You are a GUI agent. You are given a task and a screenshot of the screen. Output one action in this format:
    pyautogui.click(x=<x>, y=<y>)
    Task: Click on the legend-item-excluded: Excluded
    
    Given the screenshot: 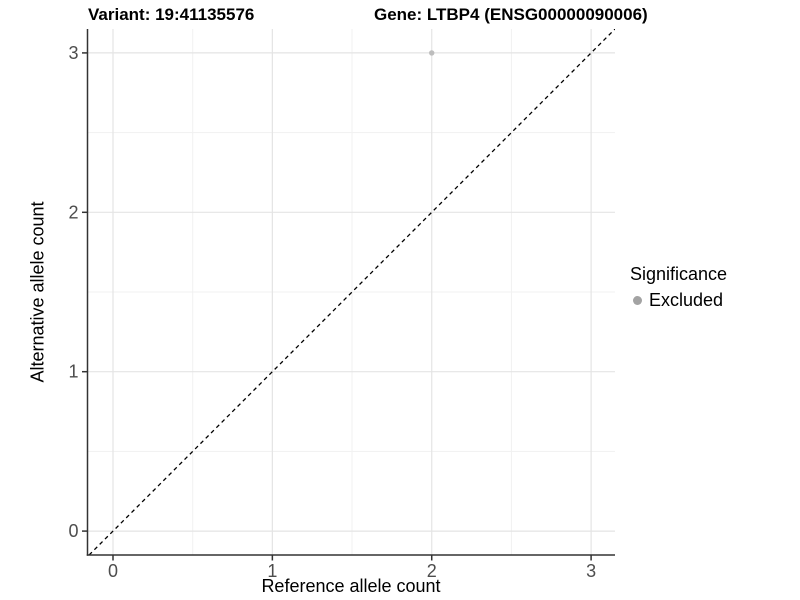 What is the action you would take?
    pyautogui.click(x=678, y=300)
    